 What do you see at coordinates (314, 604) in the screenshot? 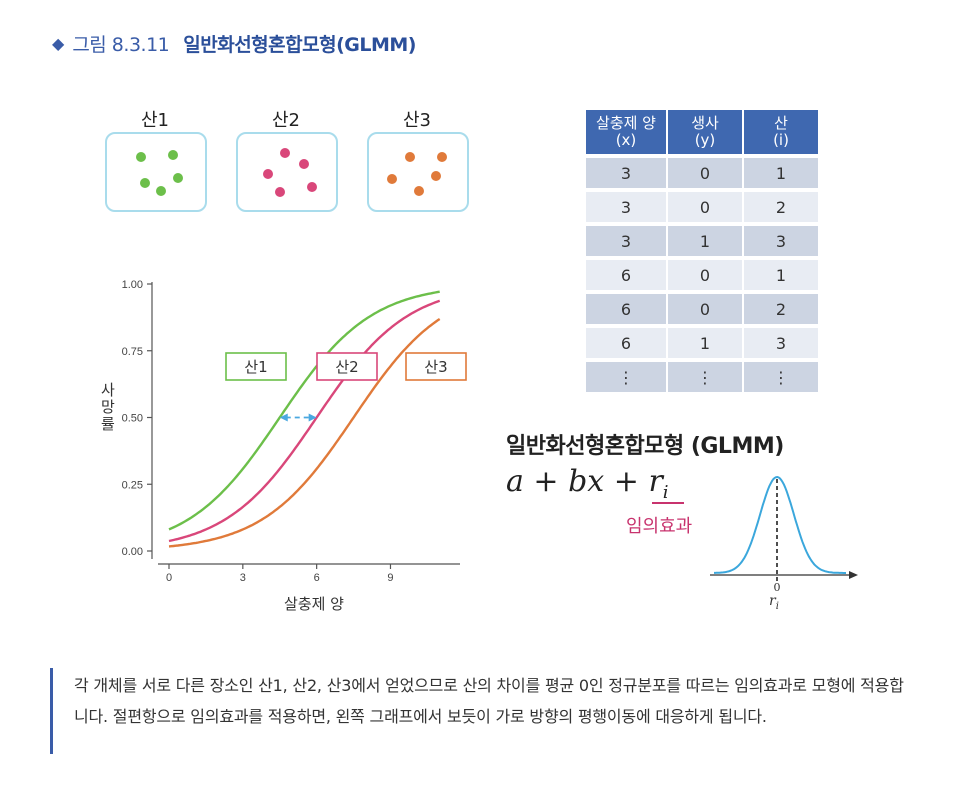
I see `x-axis-label: 살충제 양` at bounding box center [314, 604].